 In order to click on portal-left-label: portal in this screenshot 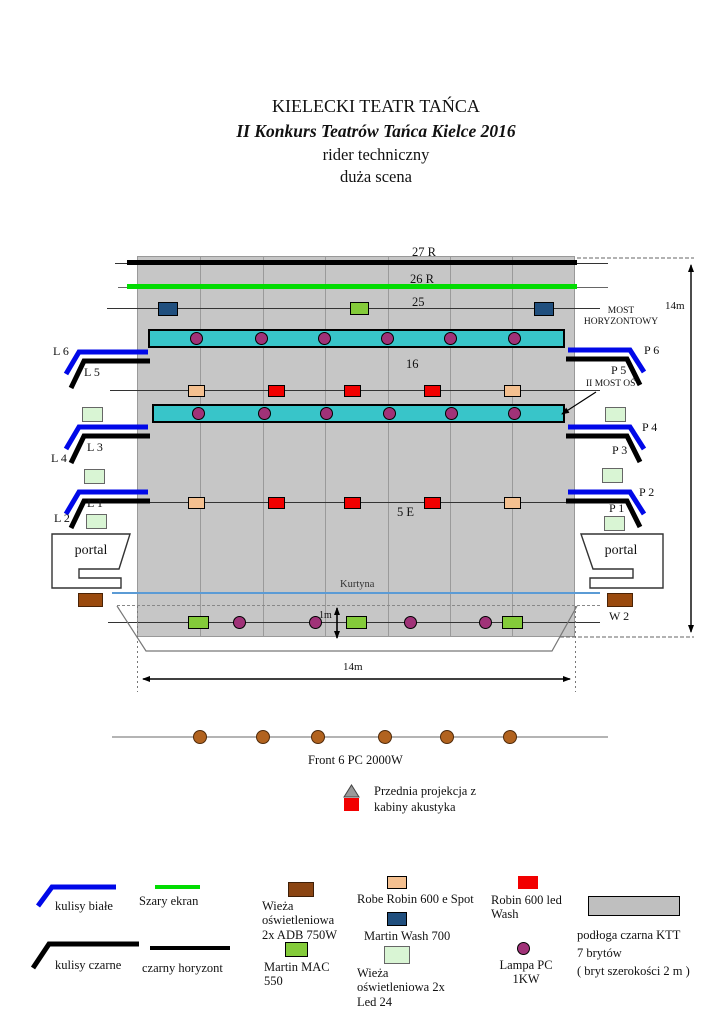, I will do `click(91, 550)`.